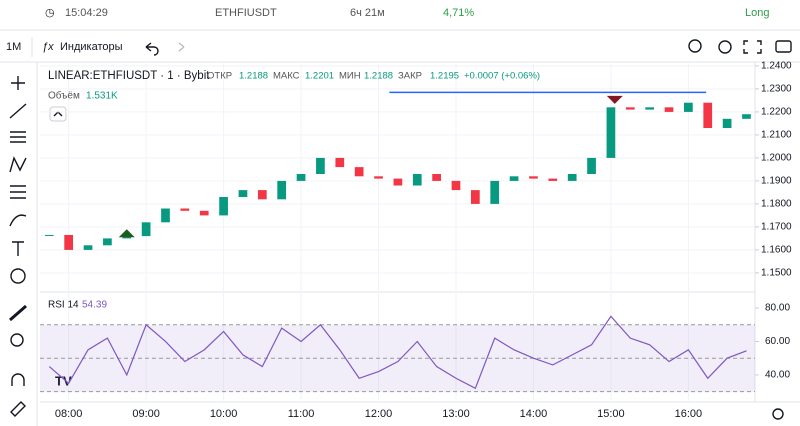 The height and width of the screenshot is (426, 800). Describe the element at coordinates (776, 112) in the screenshot. I see `y-tick-label: 1.2200` at that location.